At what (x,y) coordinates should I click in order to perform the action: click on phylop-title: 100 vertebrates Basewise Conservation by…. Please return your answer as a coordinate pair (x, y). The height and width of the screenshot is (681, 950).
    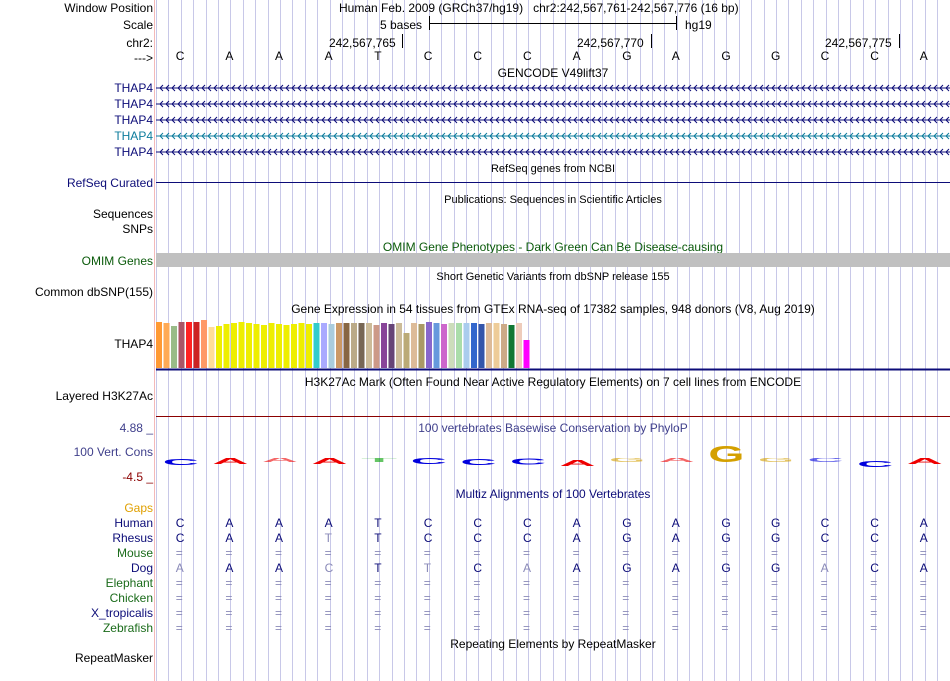
    Looking at the image, I should click on (553, 428).